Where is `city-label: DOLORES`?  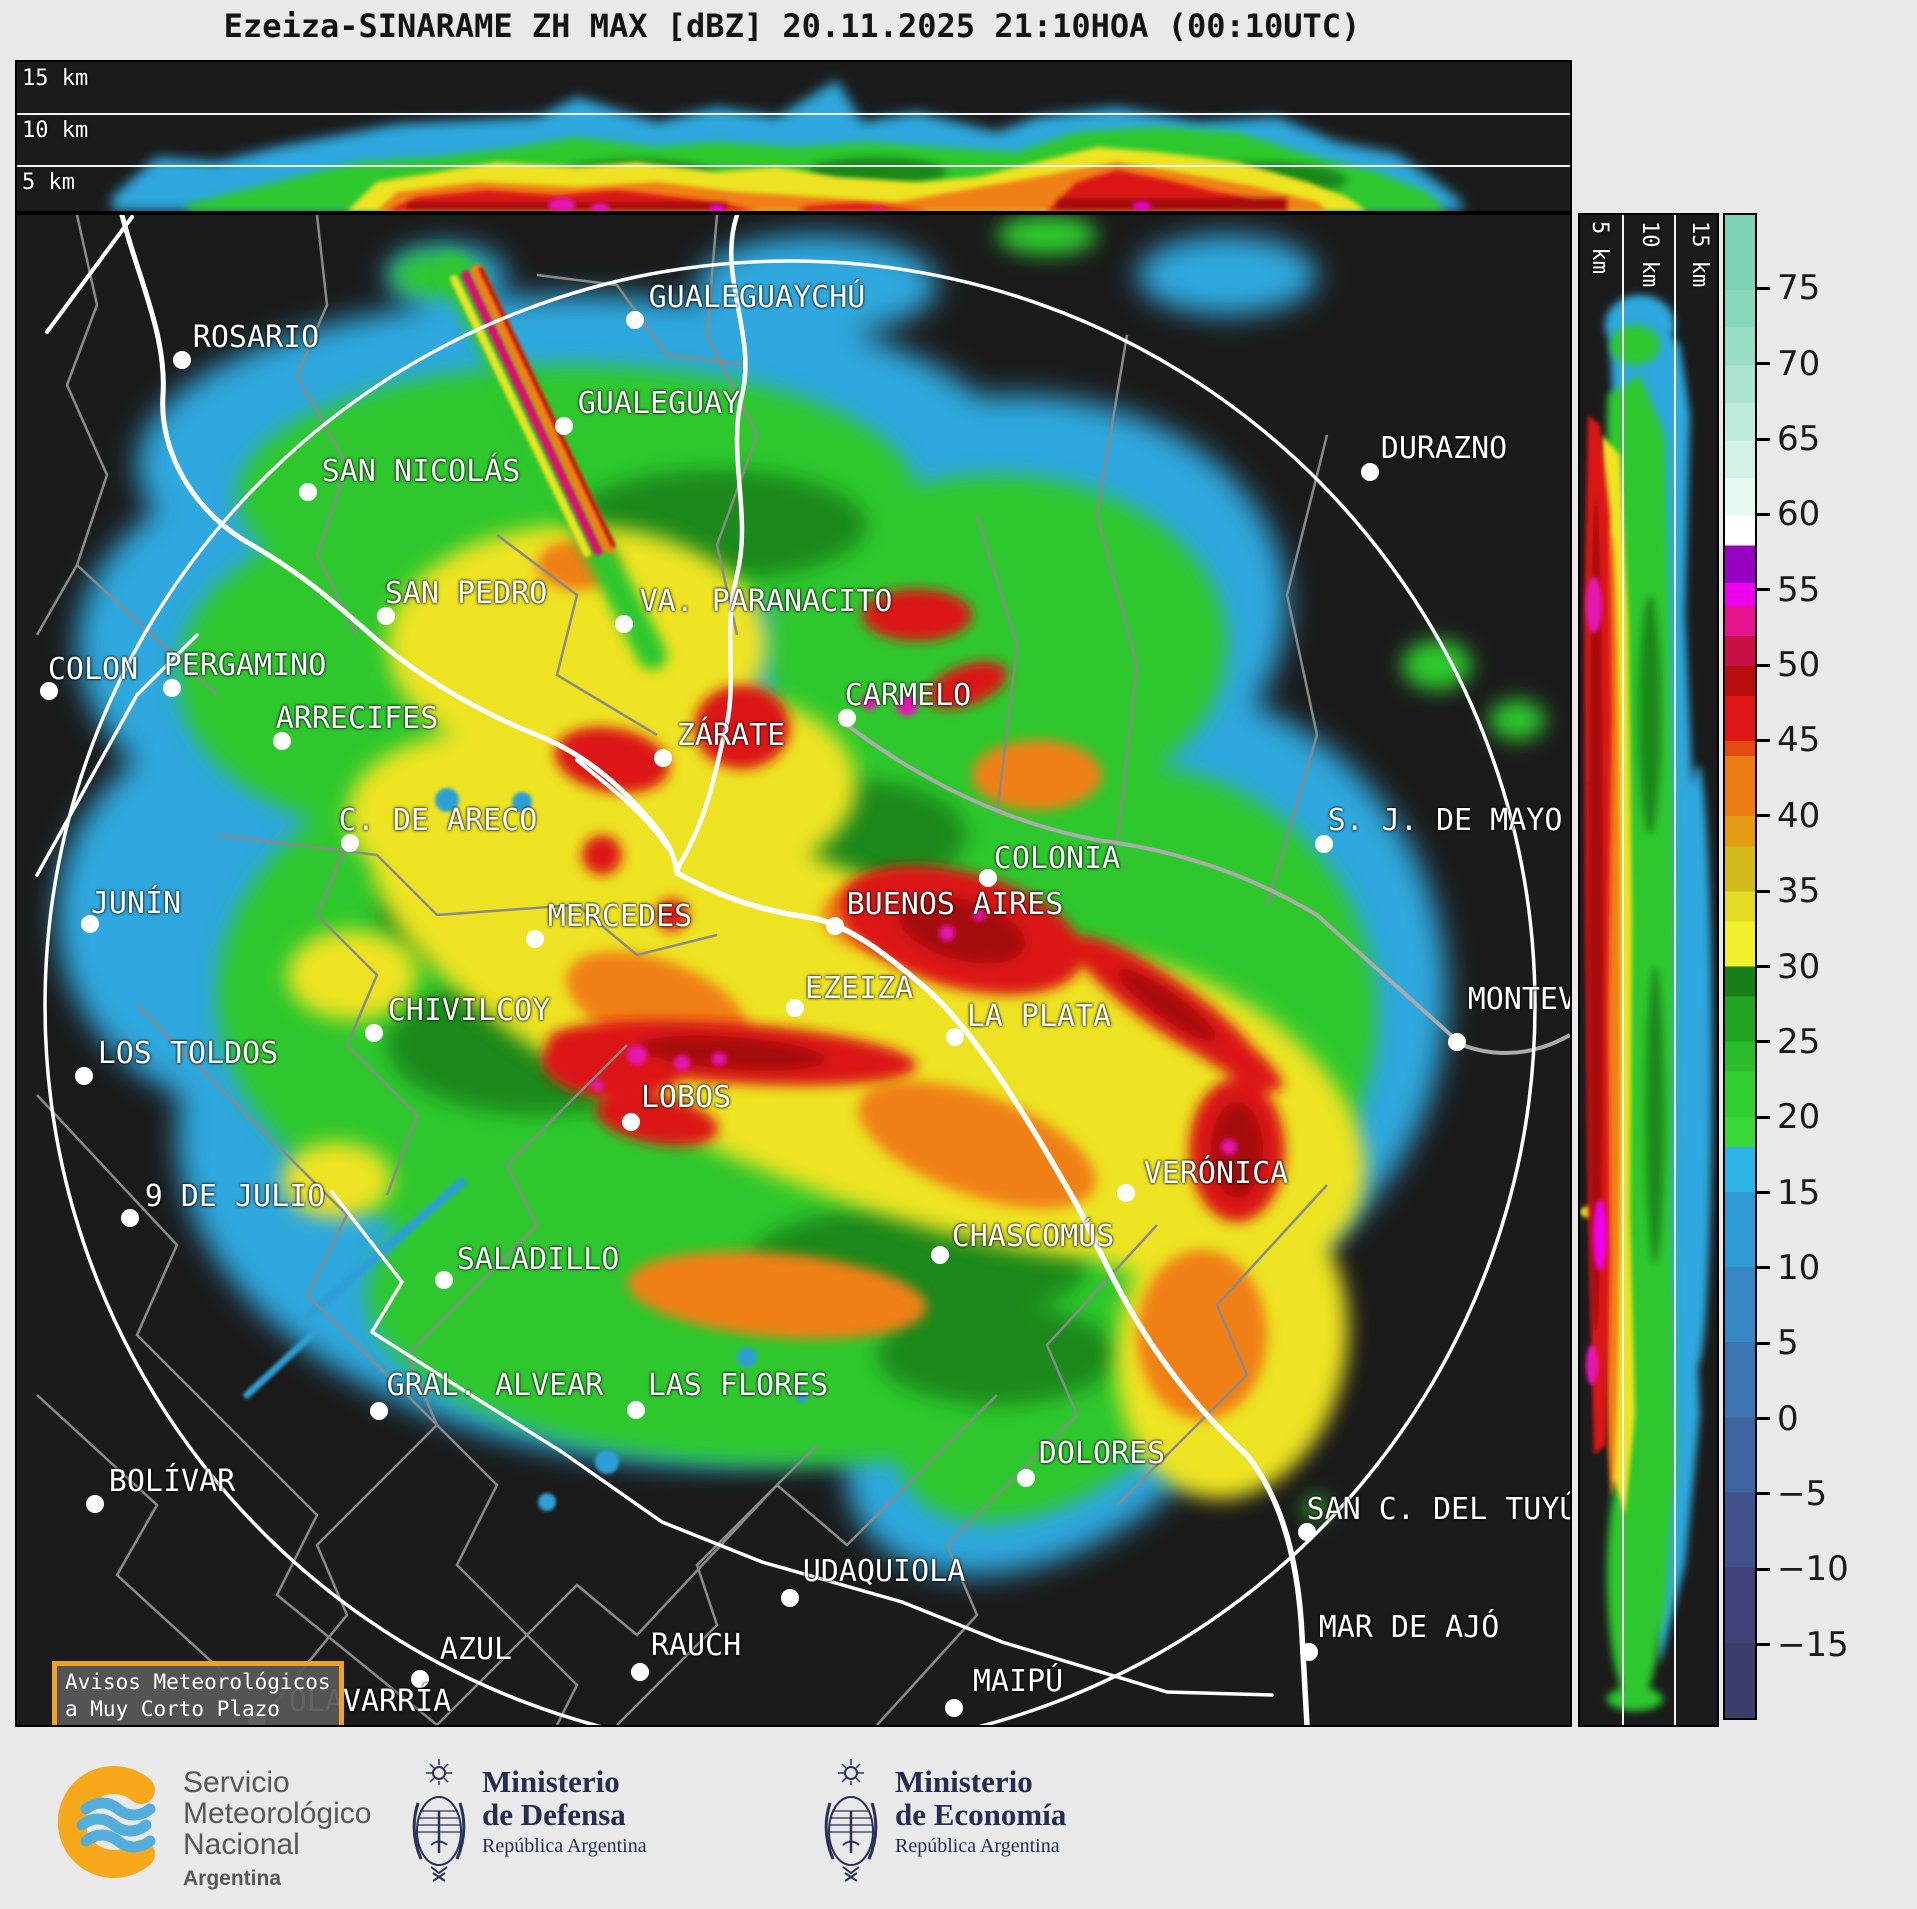
city-label: DOLORES is located at coordinates (1102, 1453).